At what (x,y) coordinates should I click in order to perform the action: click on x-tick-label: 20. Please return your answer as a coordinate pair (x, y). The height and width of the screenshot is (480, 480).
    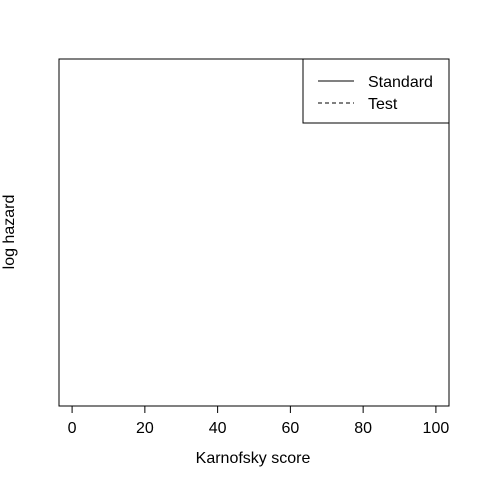
    Looking at the image, I should click on (145, 428).